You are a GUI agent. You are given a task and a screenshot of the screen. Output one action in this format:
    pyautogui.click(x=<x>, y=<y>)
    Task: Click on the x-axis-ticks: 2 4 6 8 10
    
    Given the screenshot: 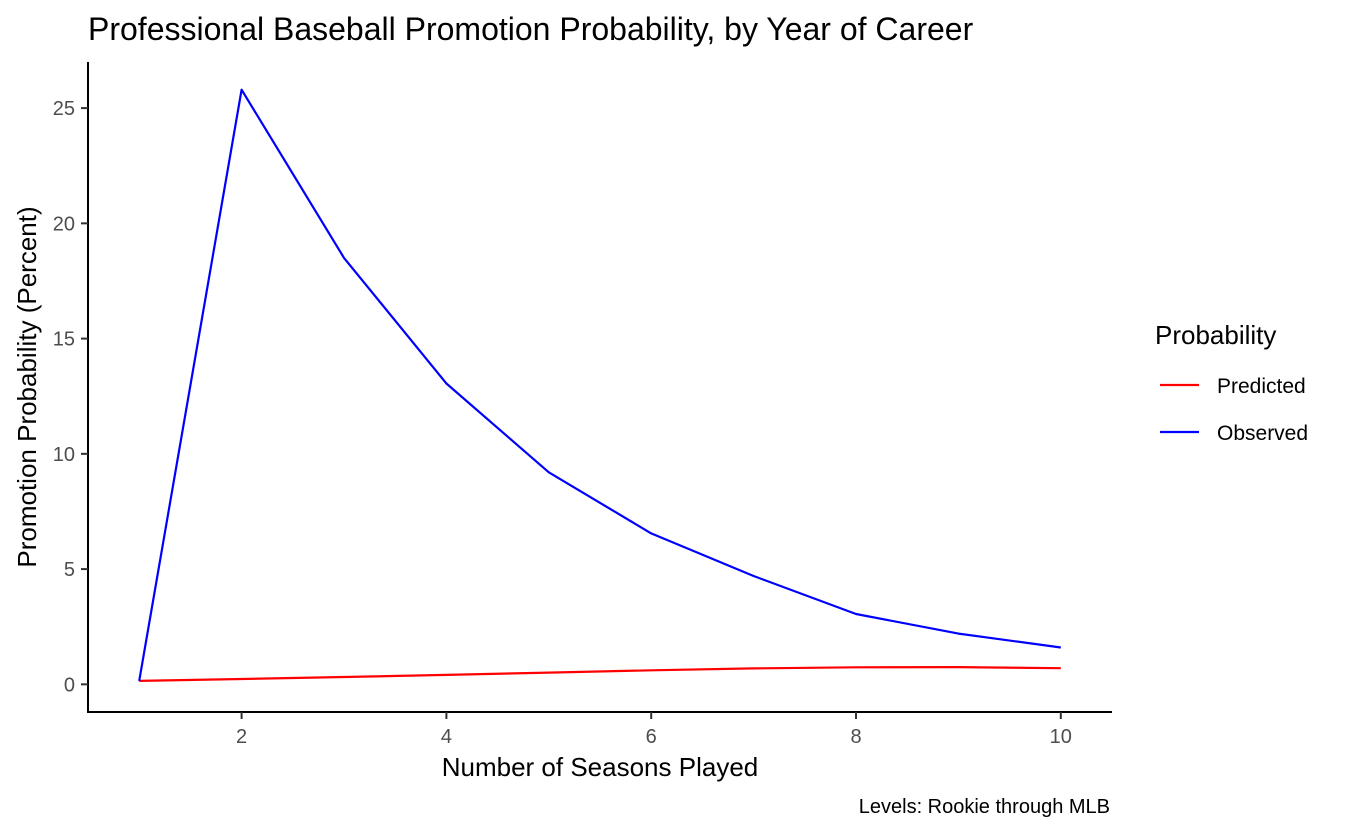 What is the action you would take?
    pyautogui.click(x=654, y=730)
    